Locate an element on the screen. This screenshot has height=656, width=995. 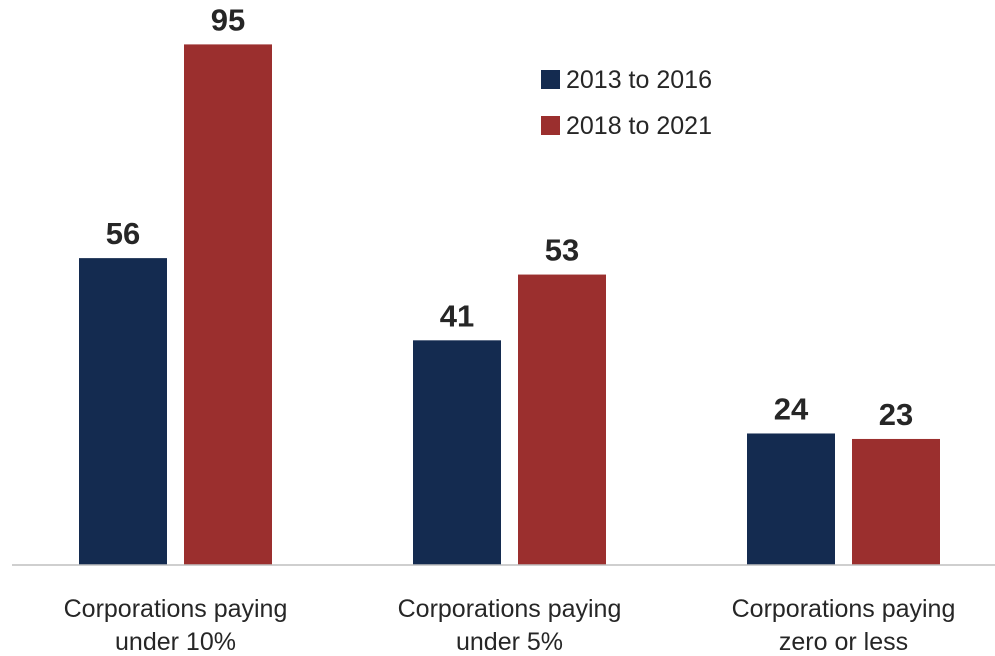
category-label: Corporations paying under 10% is located at coordinates (176, 625).